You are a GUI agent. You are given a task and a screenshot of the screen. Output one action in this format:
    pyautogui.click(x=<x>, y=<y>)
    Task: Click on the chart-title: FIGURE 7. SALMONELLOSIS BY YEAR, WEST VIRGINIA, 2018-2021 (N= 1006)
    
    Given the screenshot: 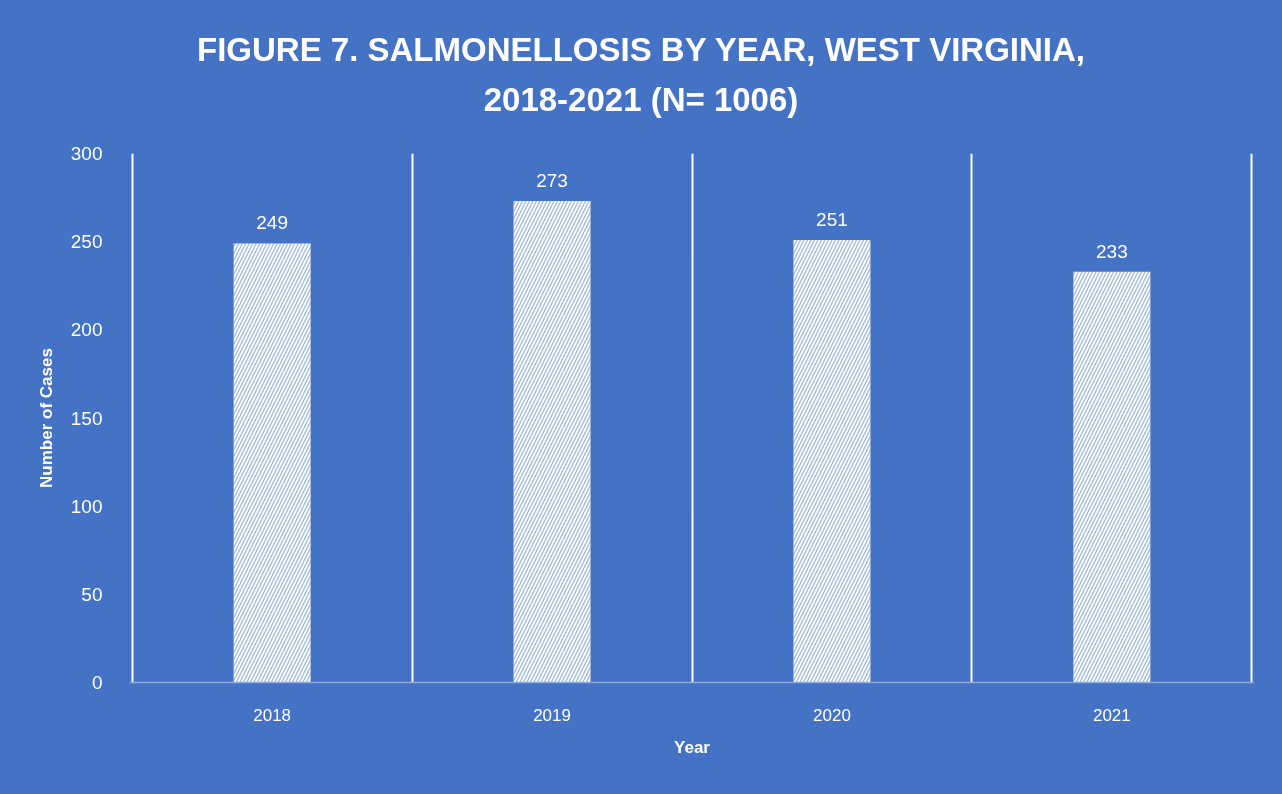 What is the action you would take?
    pyautogui.click(x=641, y=75)
    